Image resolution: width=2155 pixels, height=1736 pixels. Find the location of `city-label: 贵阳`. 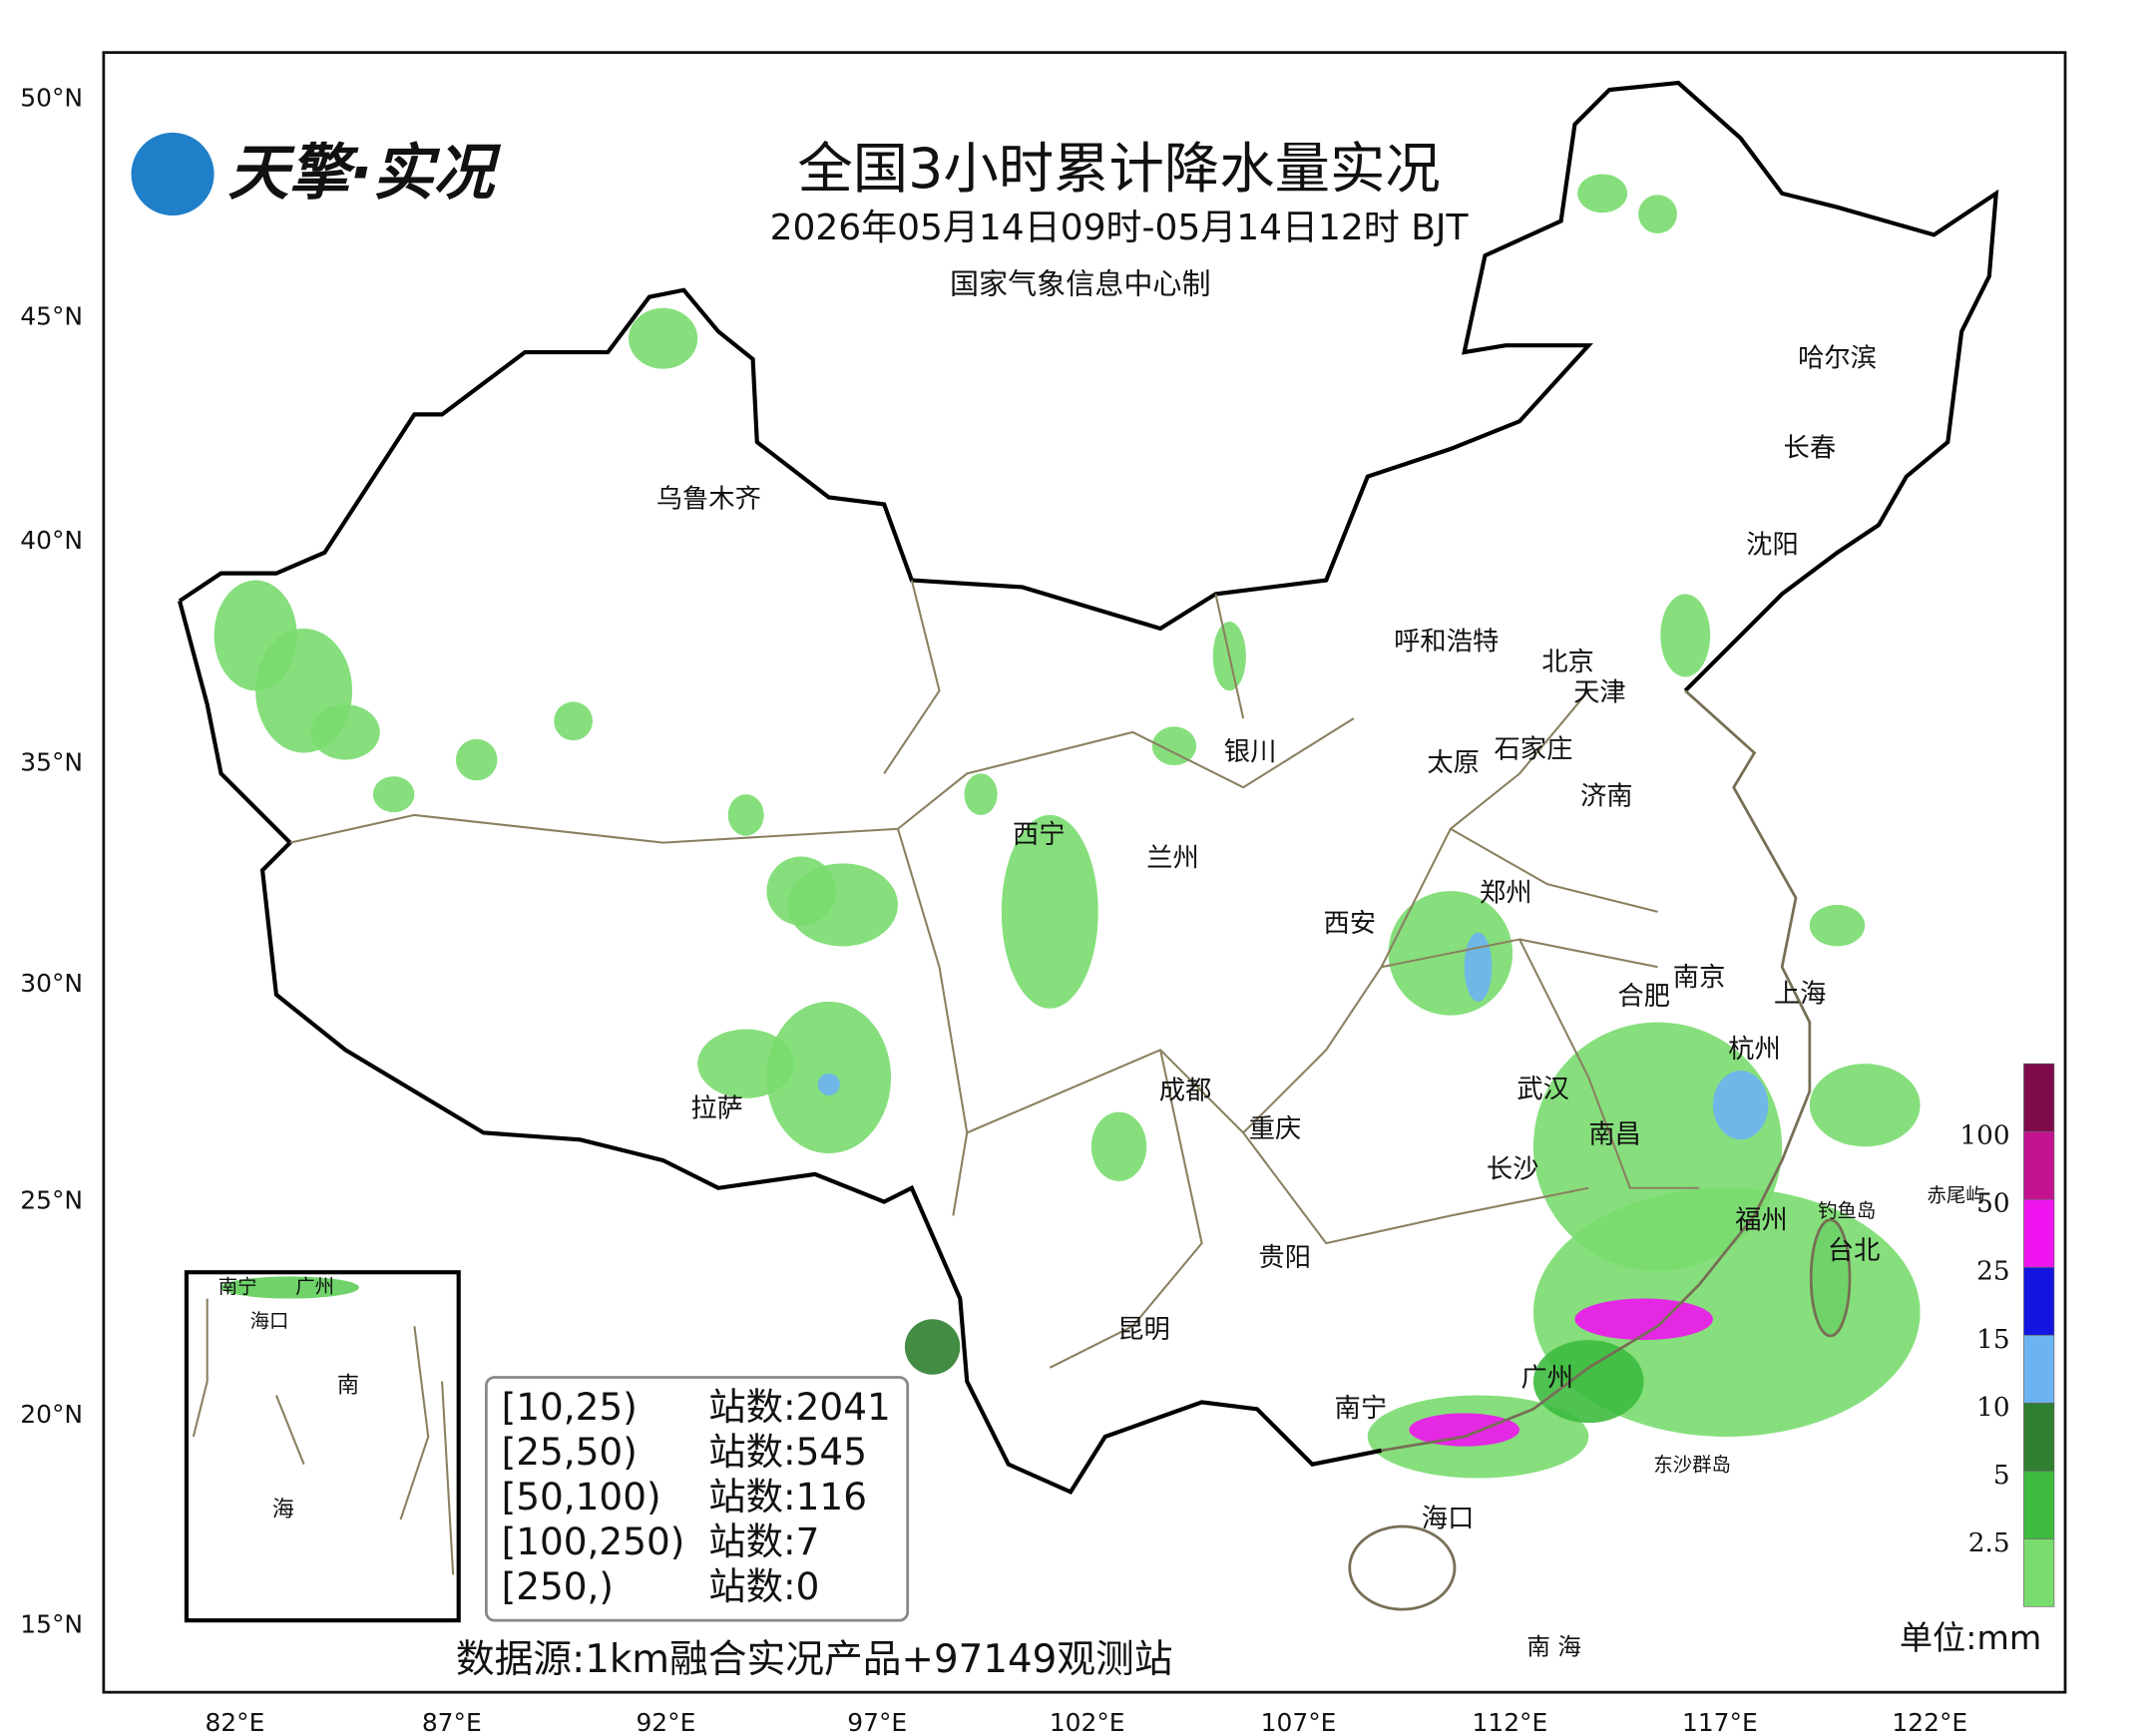

city-label: 贵阳 is located at coordinates (1285, 1258).